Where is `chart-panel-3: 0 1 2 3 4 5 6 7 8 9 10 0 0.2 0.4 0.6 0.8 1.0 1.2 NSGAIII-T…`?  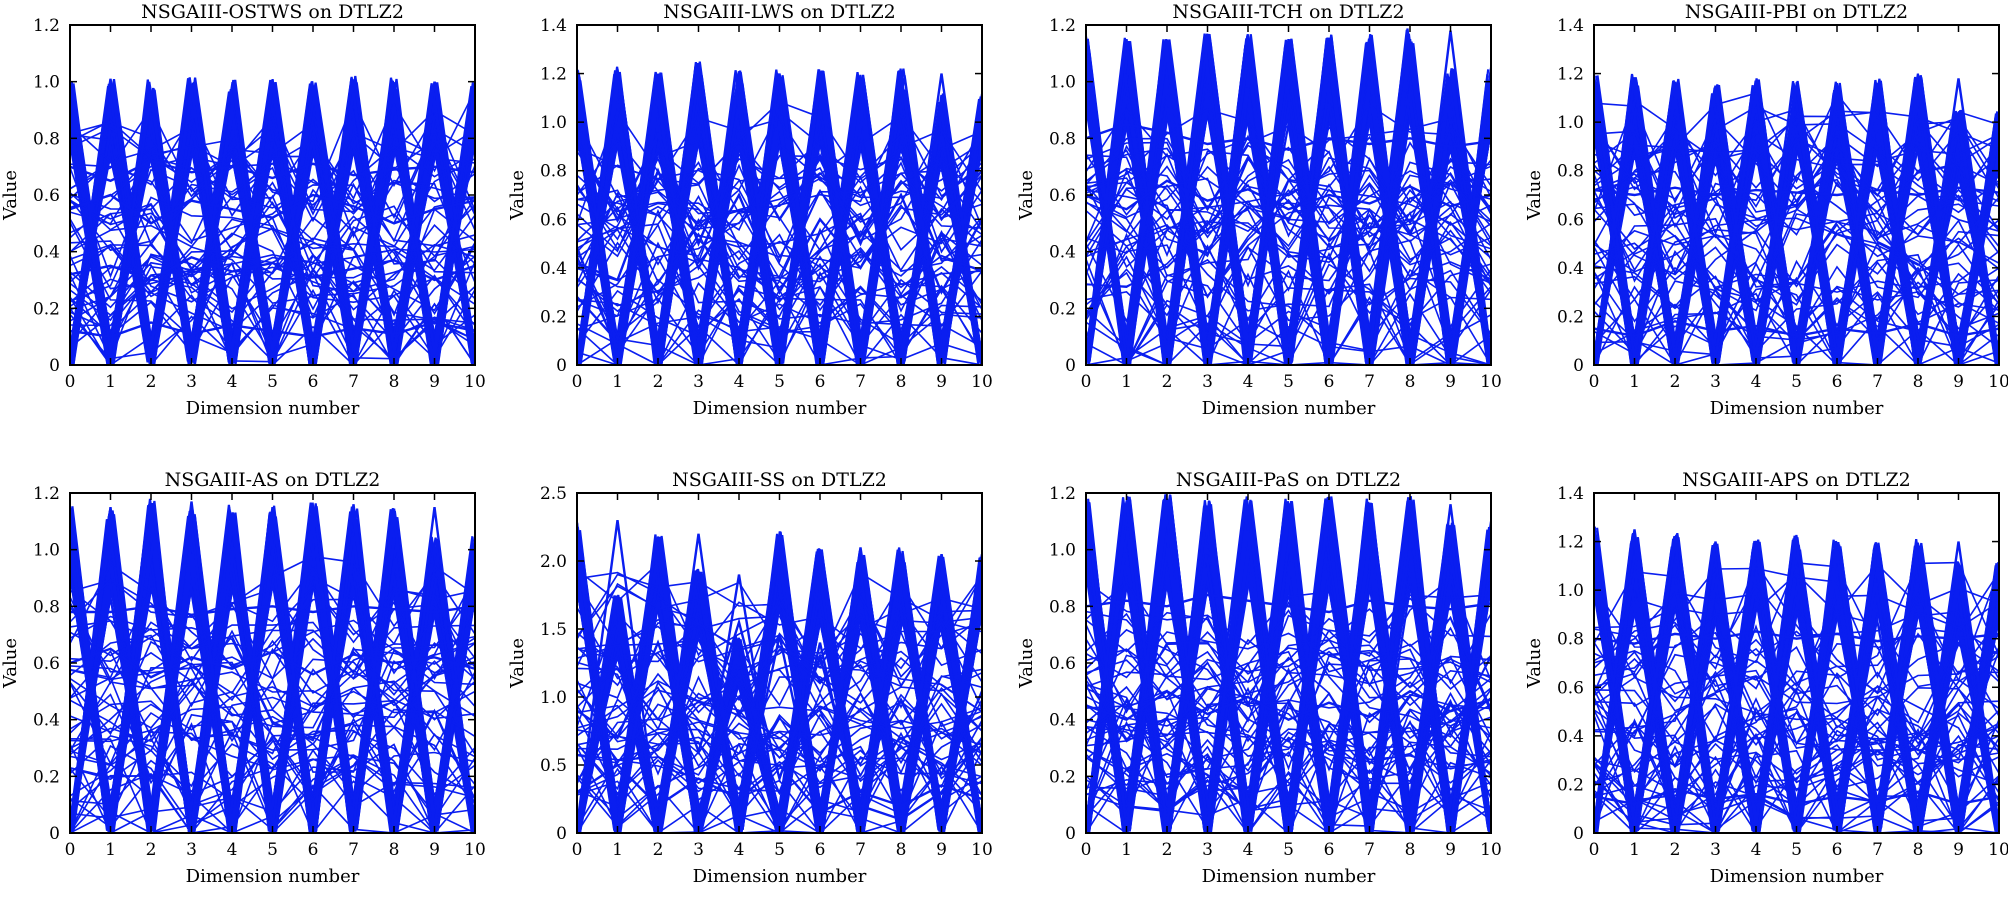
chart-panel-3: 0 1 2 3 4 5 6 7 8 9 10 0 0.2 0.4 0.6 0.8 1.0 1.2 NSGAIII-T… is located at coordinates (1259, 210).